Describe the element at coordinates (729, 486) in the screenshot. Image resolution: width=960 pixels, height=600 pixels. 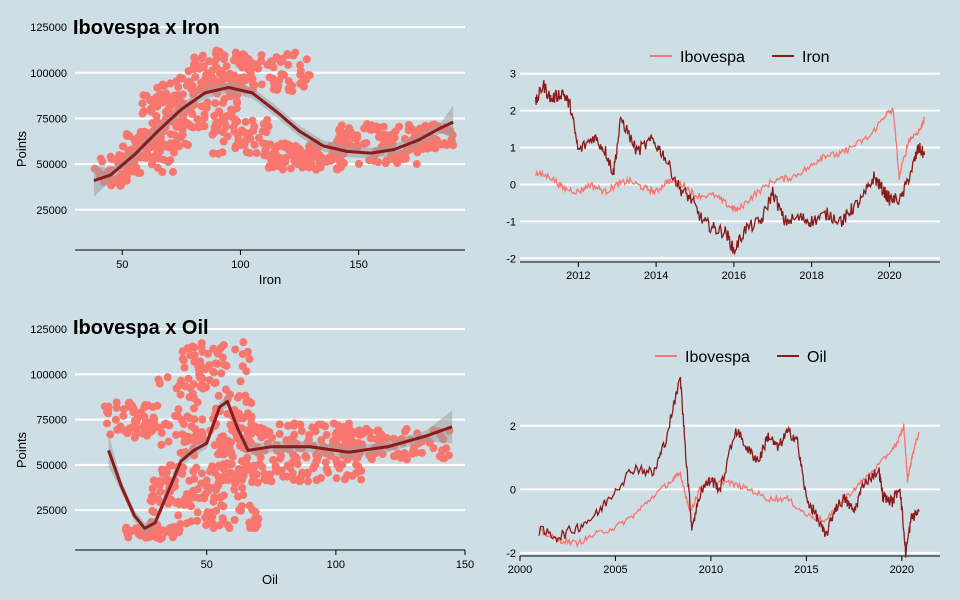
I see `series-line-ibovespa` at that location.